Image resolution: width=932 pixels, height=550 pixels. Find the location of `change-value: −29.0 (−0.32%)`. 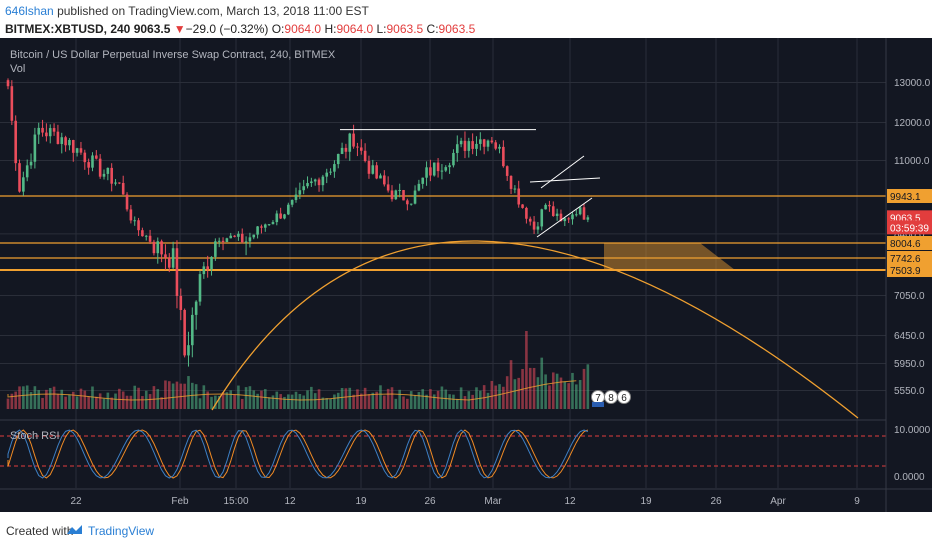

change-value: −29.0 (−0.32%) is located at coordinates (227, 29).